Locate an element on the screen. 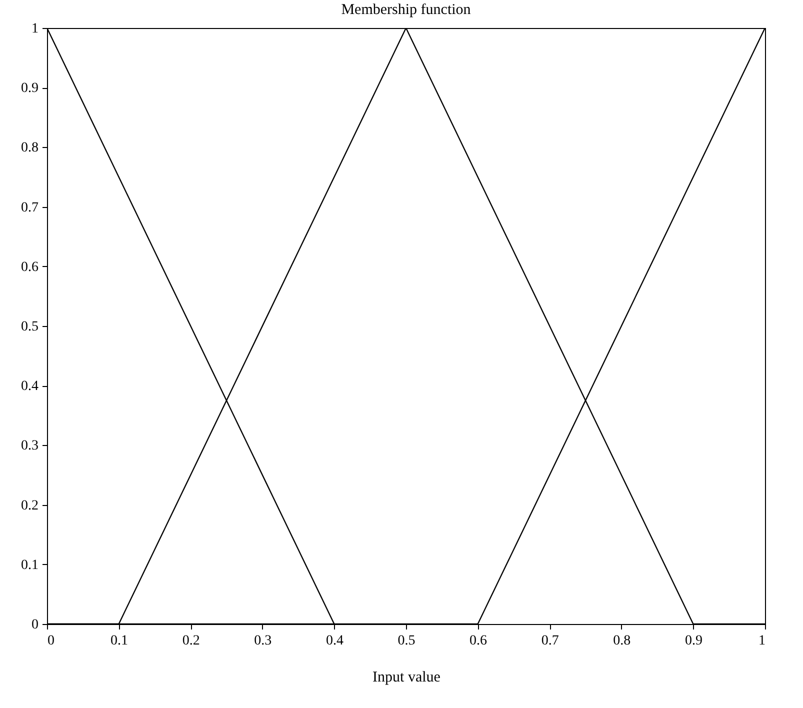 This screenshot has width=803, height=708. x-tick-label: 0.9 is located at coordinates (693, 641).